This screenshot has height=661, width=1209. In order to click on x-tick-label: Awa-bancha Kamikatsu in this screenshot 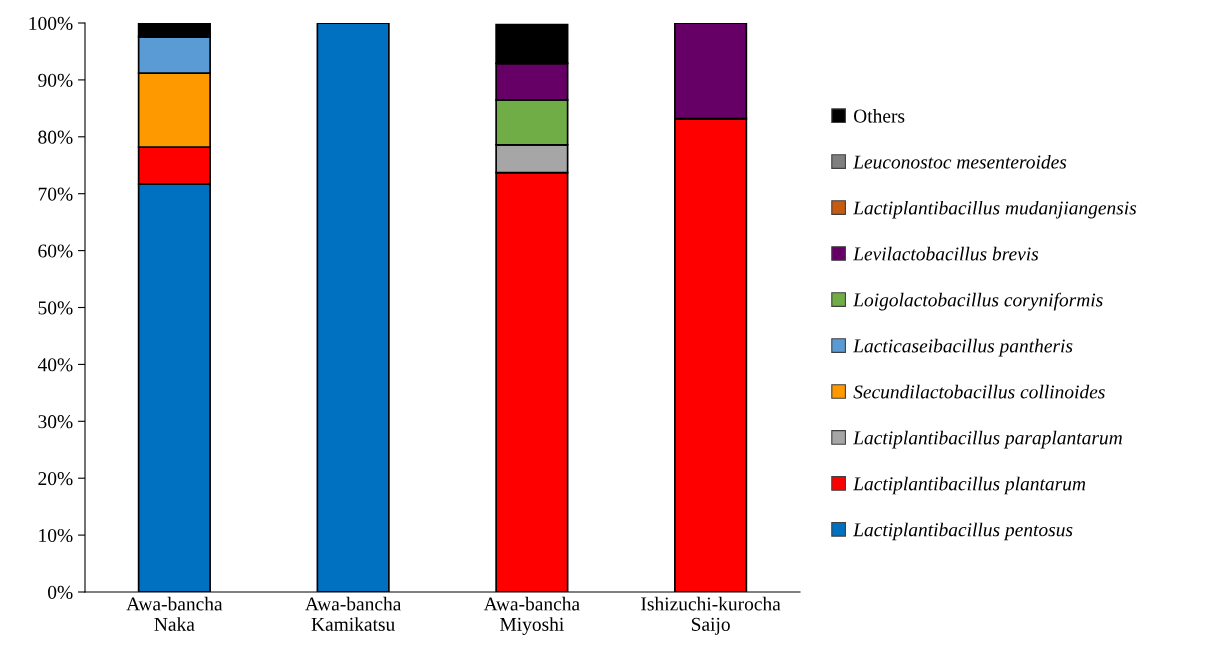, I will do `click(353, 613)`.